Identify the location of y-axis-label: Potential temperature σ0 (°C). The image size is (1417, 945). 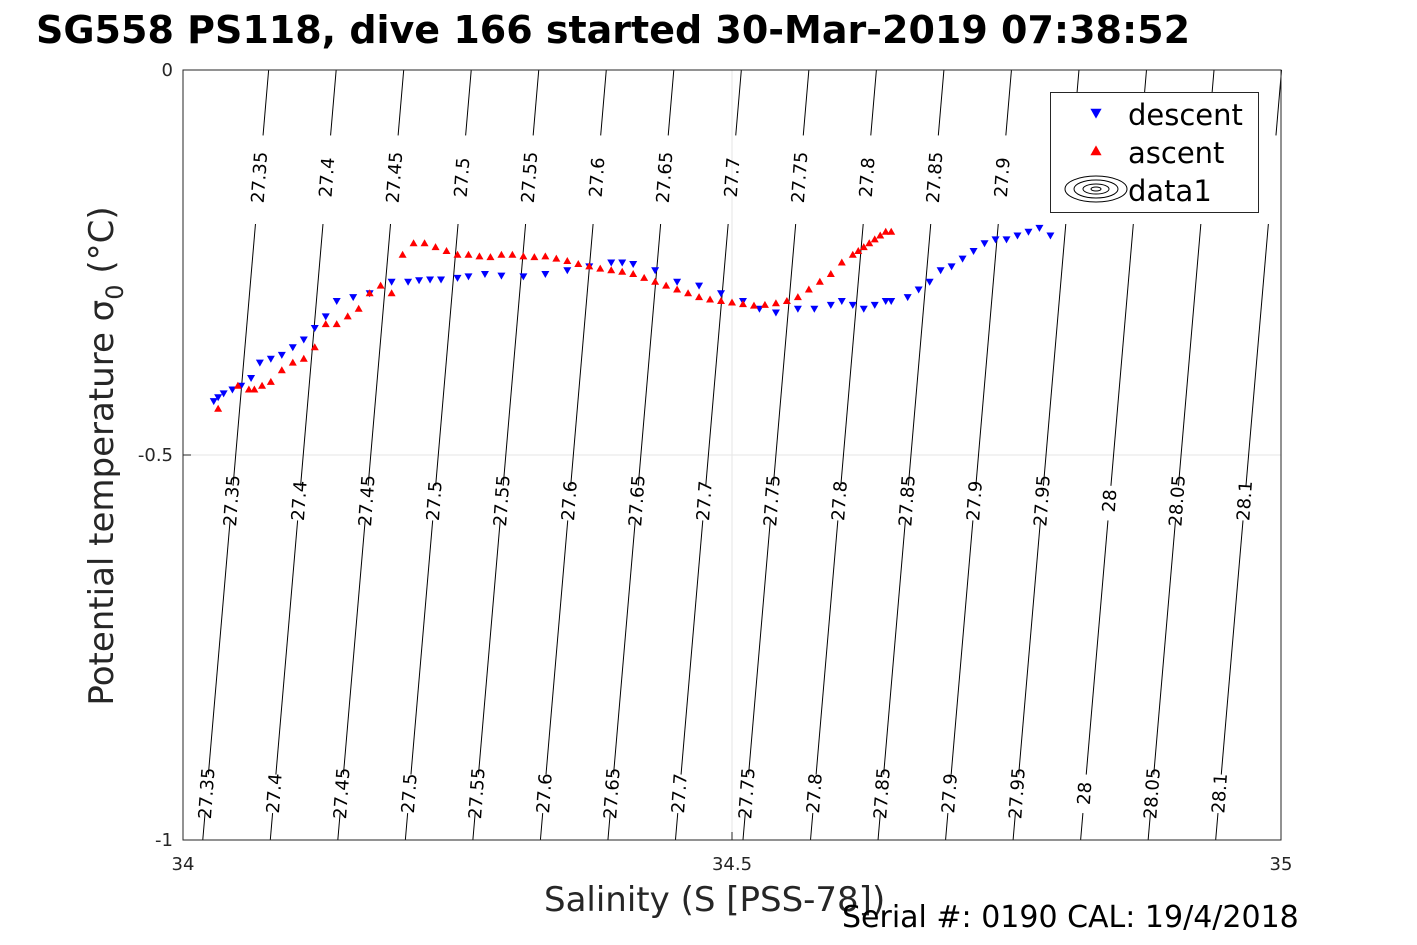
(105, 455).